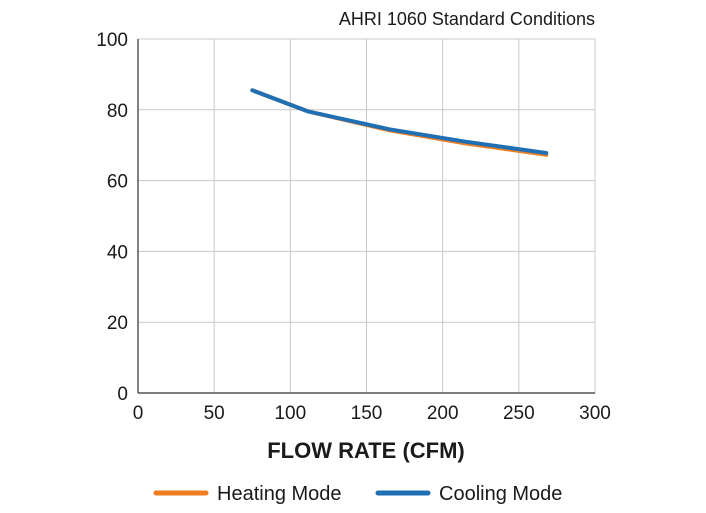  I want to click on x-tick-label: 150, so click(367, 413).